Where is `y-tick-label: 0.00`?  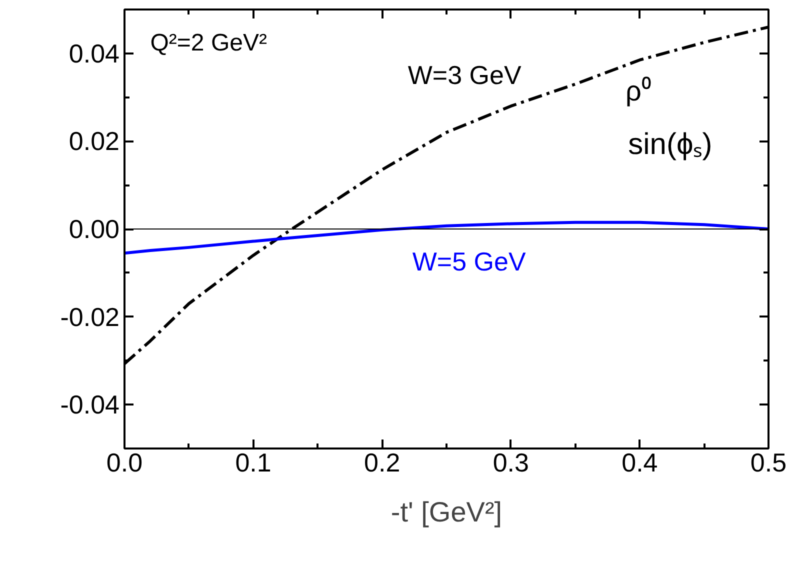
y-tick-label: 0.00 is located at coordinates (94, 229).